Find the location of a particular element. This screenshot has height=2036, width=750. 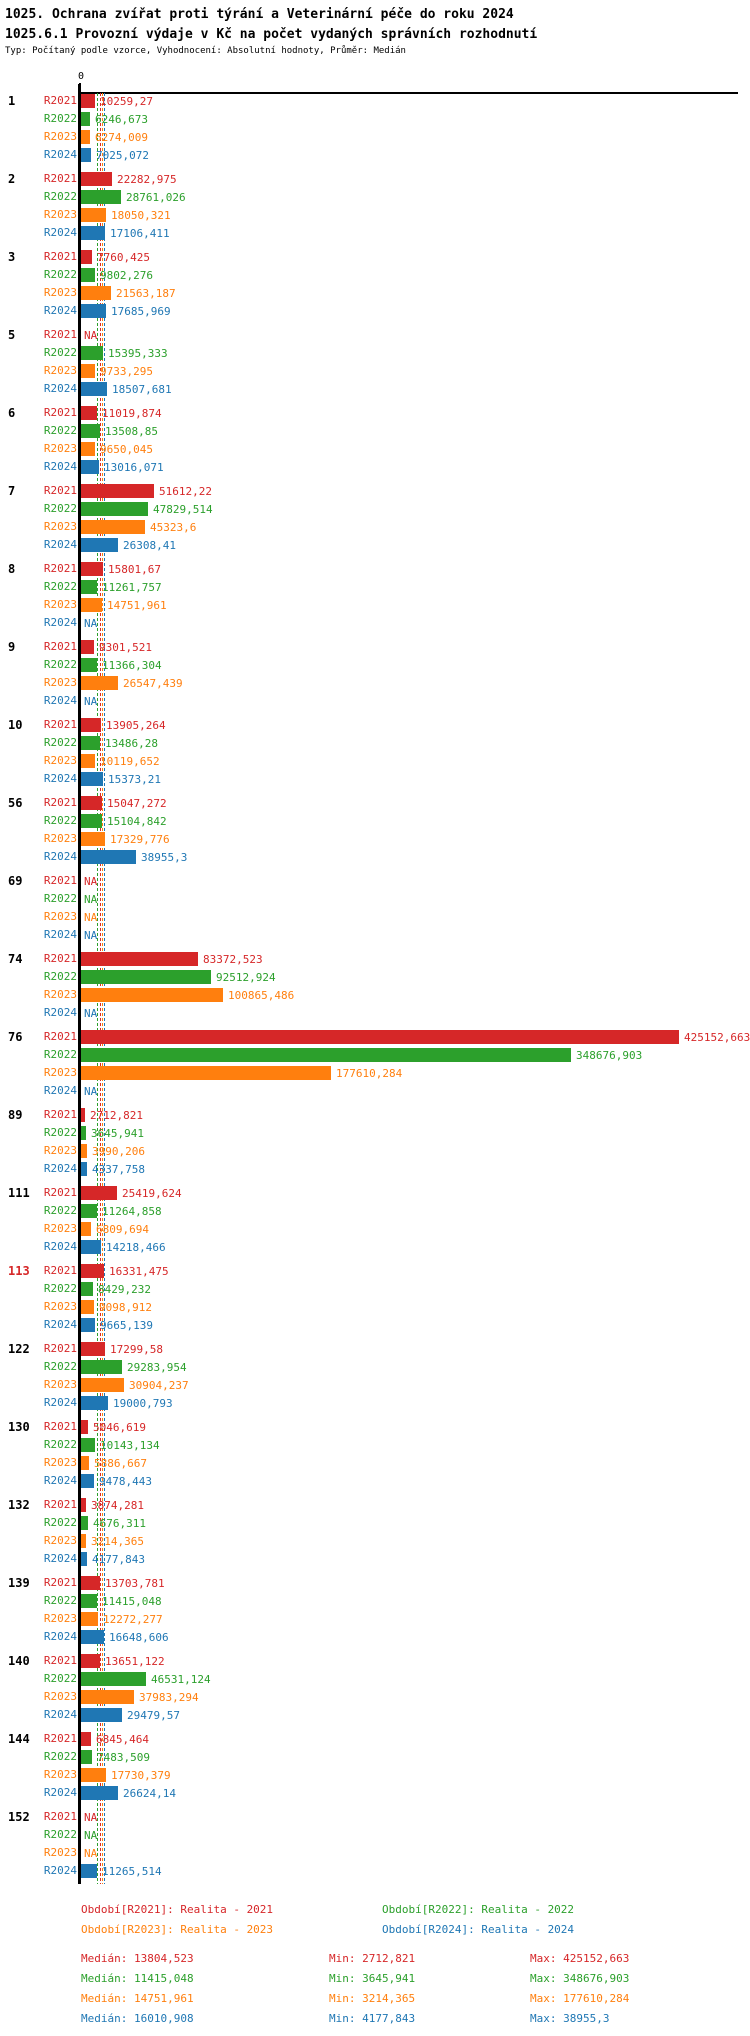

bar-value-label: 13703,781 is located at coordinates (135, 1583).